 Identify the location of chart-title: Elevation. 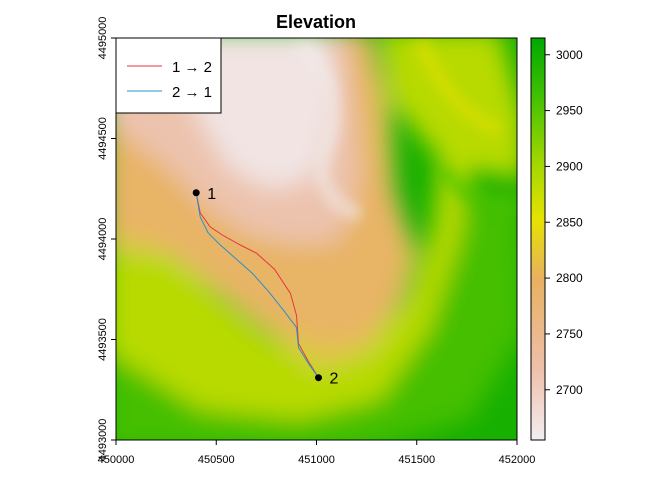
(316, 22).